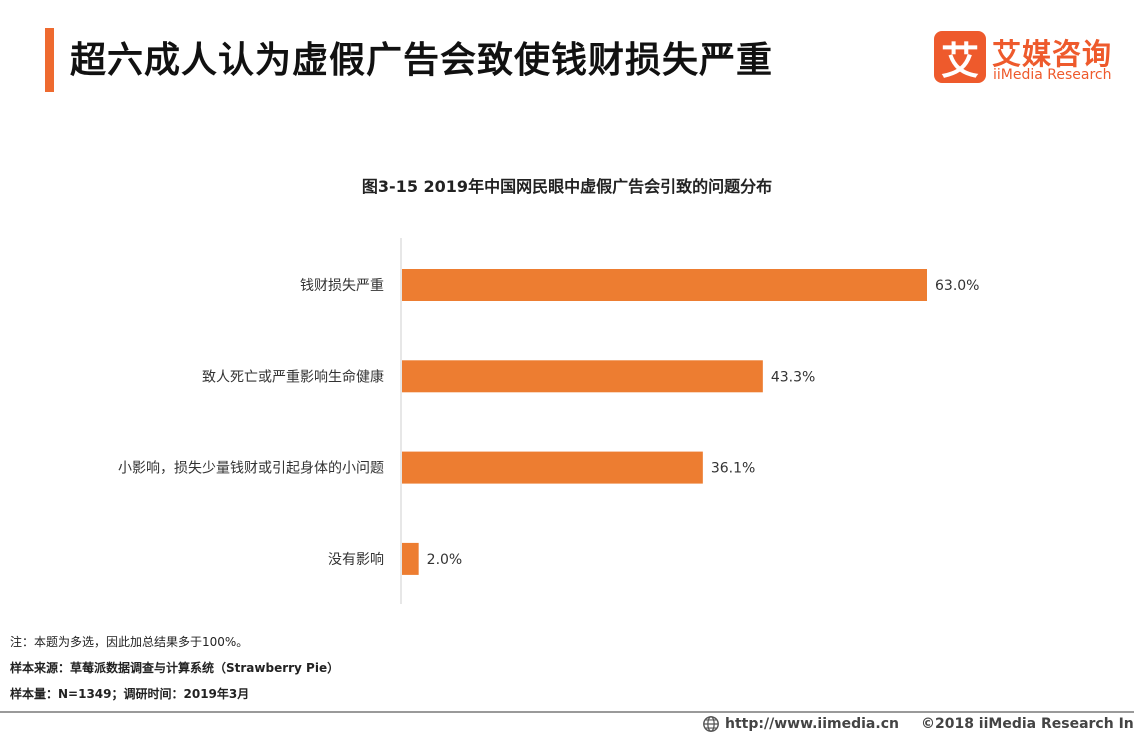  What do you see at coordinates (733, 469) in the screenshot?
I see `data-label: 36.1%` at bounding box center [733, 469].